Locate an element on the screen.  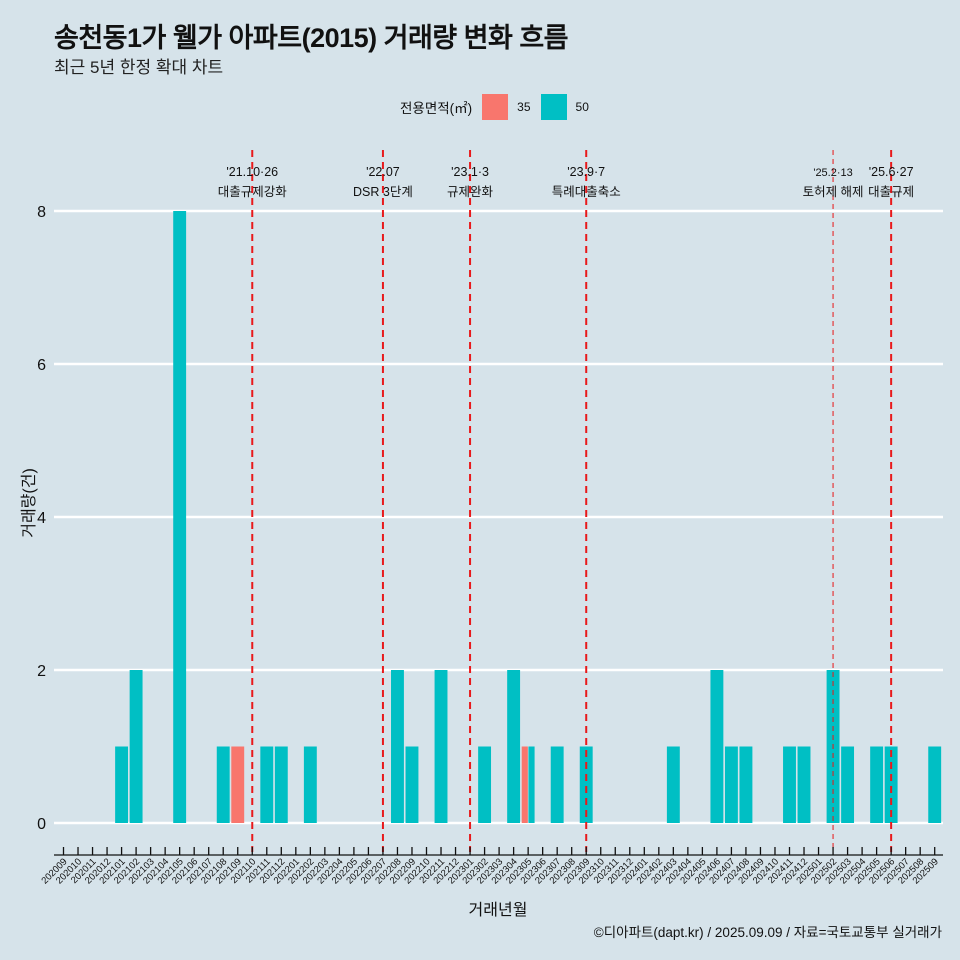
event-label: 규제완화 is located at coordinates (470, 192).